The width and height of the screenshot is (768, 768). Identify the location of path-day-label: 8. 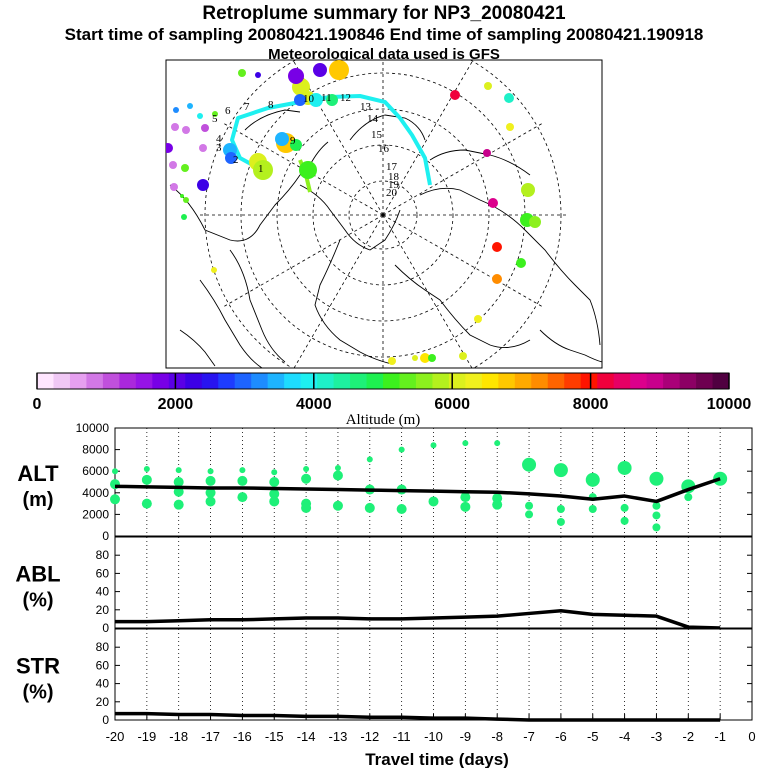
(271, 105).